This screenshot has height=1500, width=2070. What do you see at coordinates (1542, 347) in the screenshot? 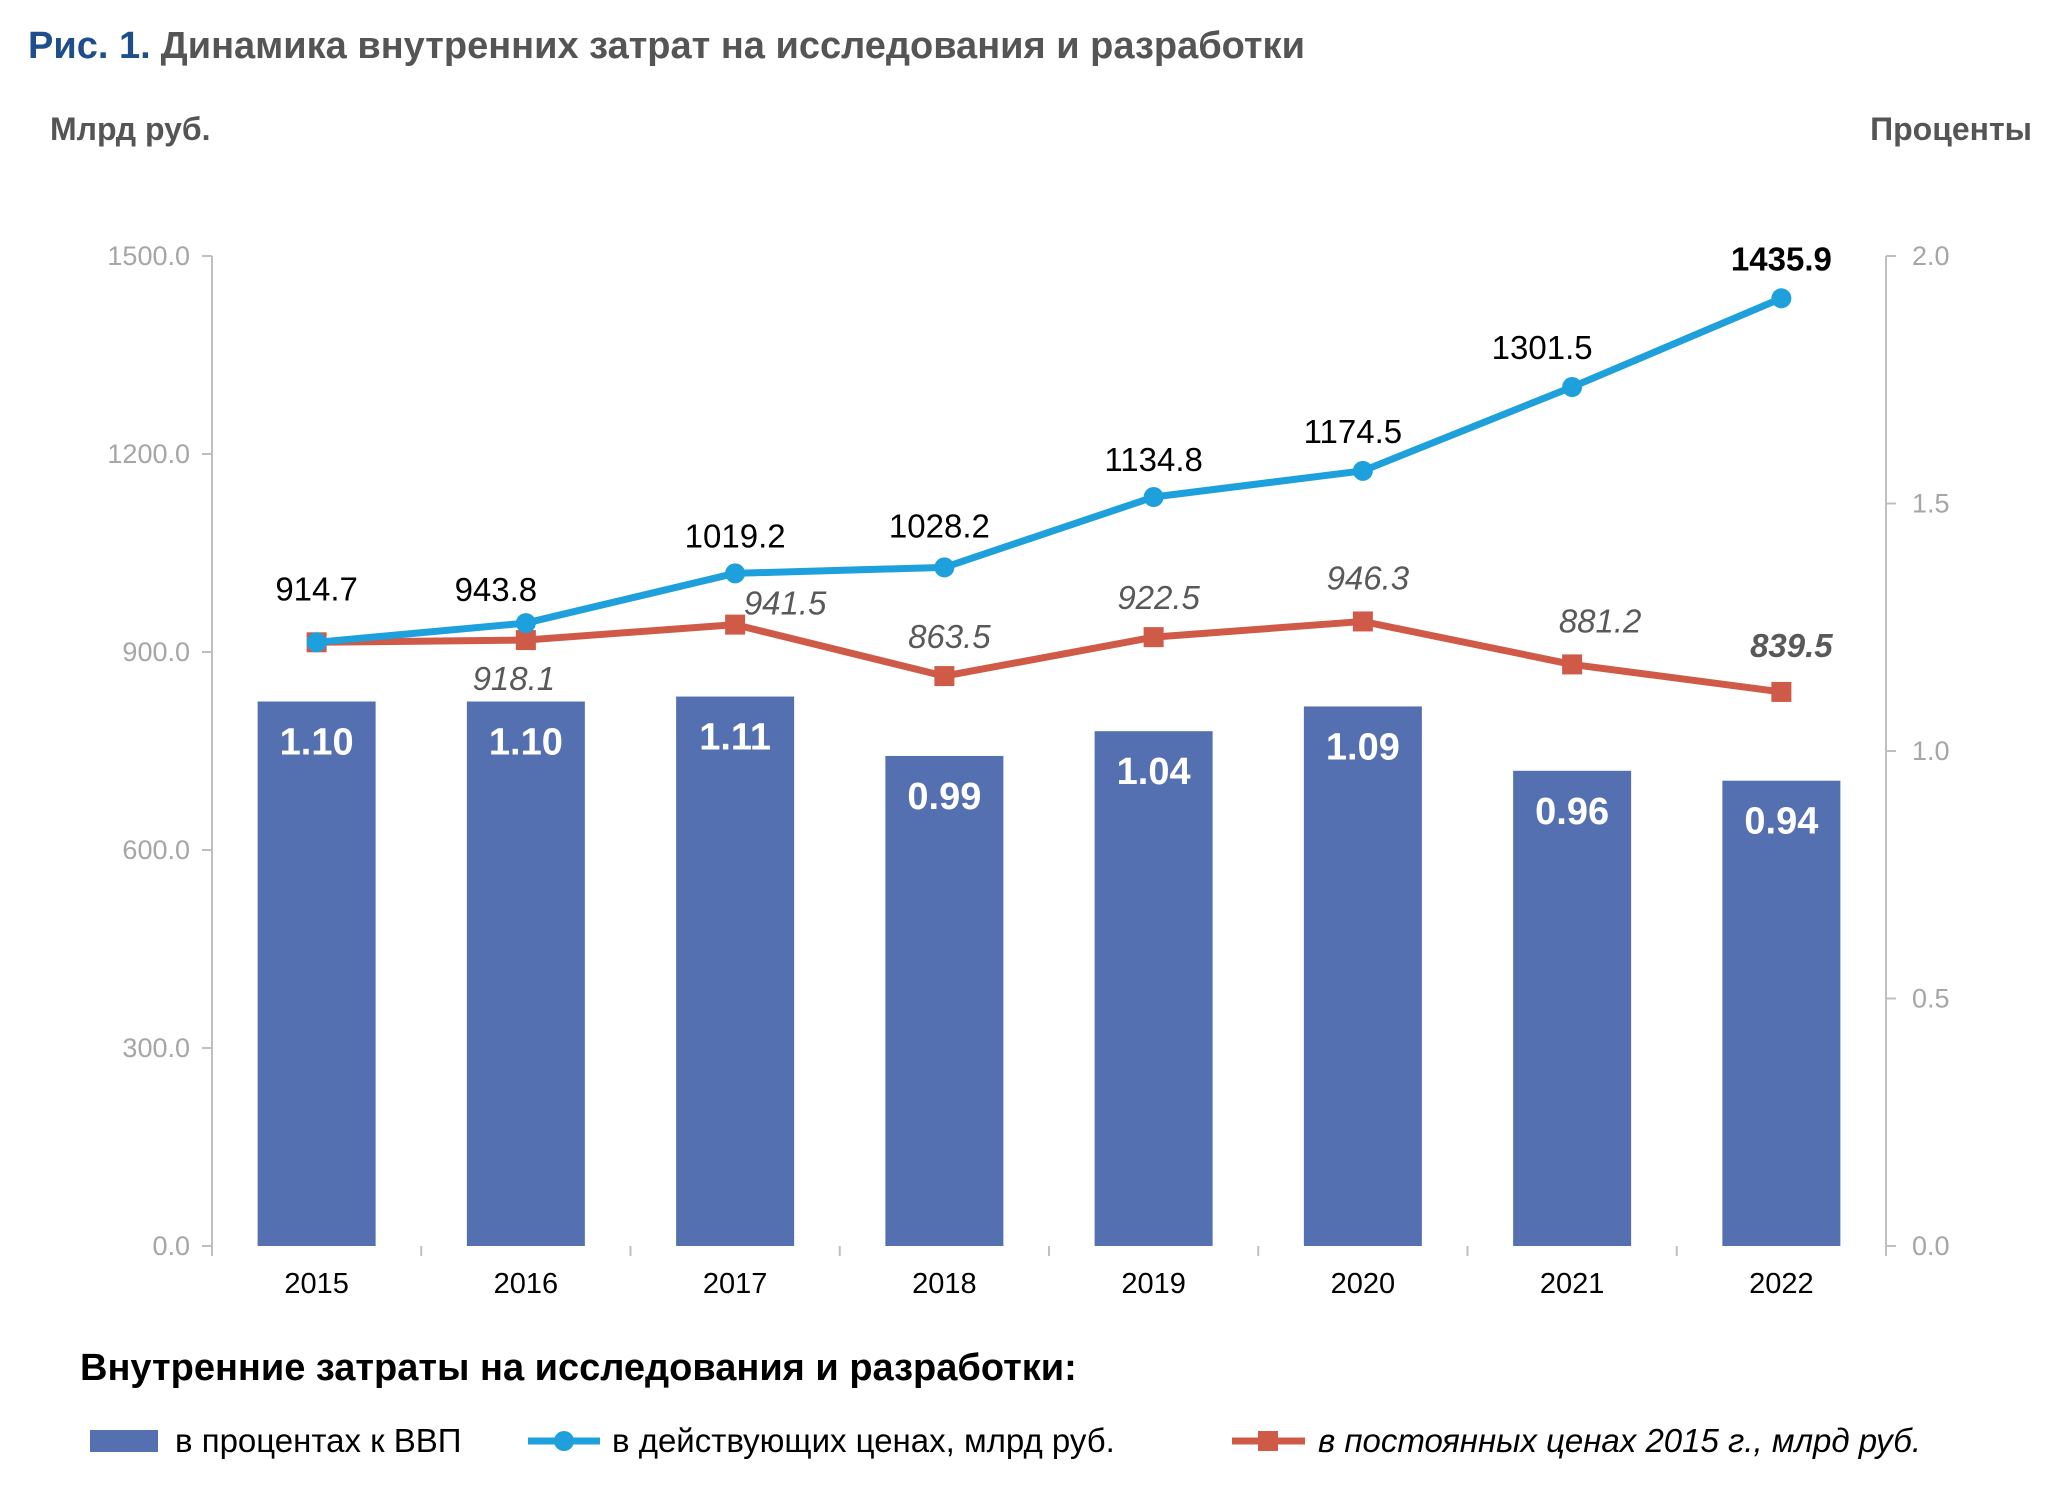
I see `current-prices-label: 1301.5` at bounding box center [1542, 347].